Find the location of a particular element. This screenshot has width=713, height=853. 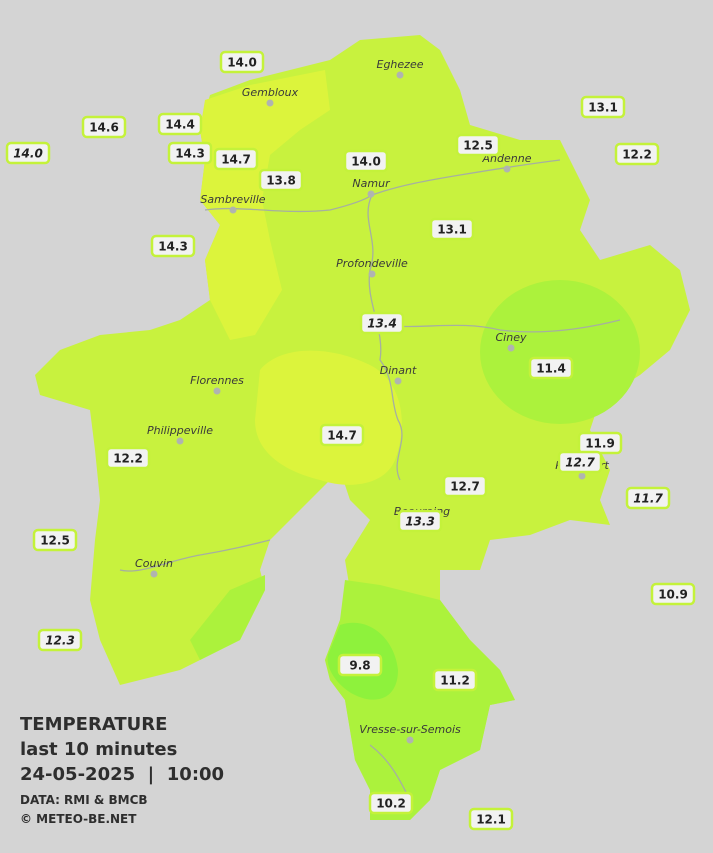

credit: DATA: RMI & BMCB is located at coordinates (84, 800).